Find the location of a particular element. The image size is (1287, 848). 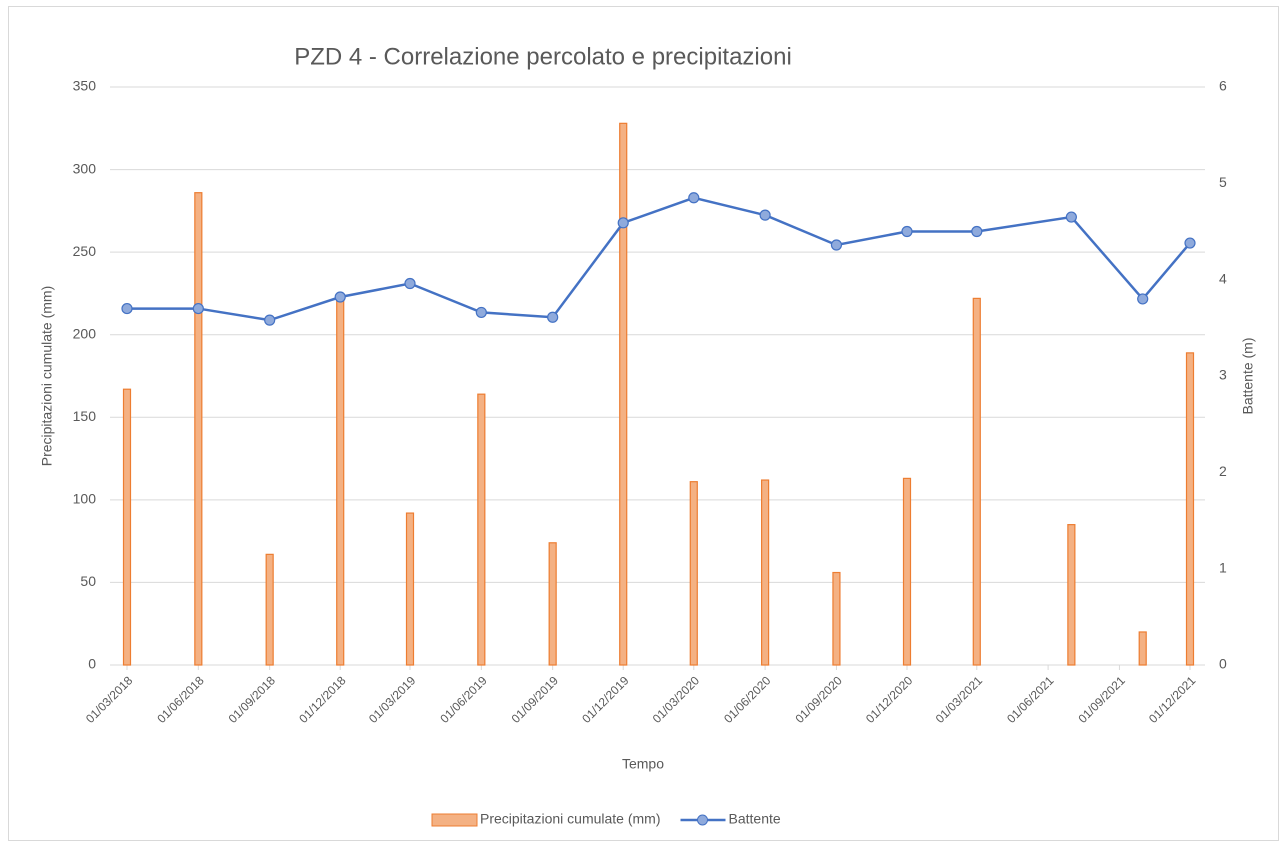

x-axis-label: Tempo is located at coordinates (643, 764).